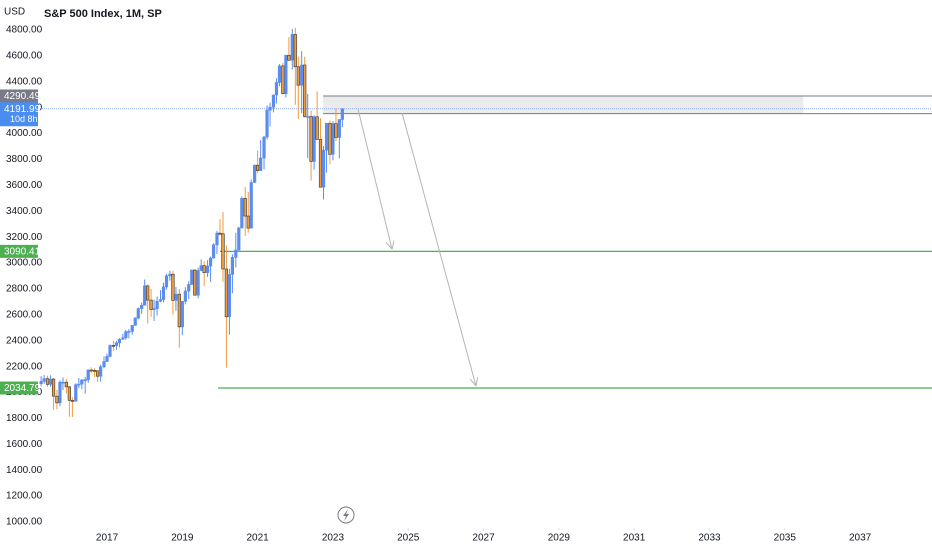 The width and height of the screenshot is (932, 550). I want to click on zone-top-label-bg, so click(19, 96).